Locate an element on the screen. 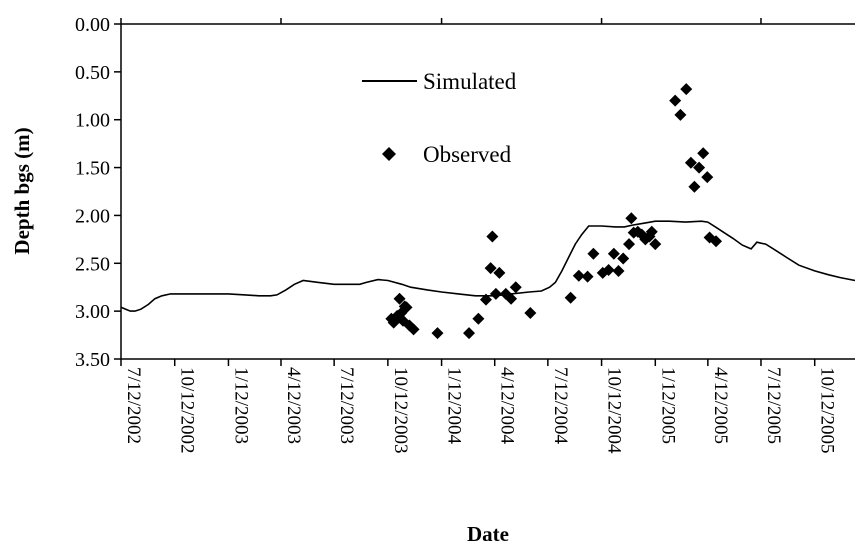  y-tick-label: 3.50 is located at coordinates (92, 360).